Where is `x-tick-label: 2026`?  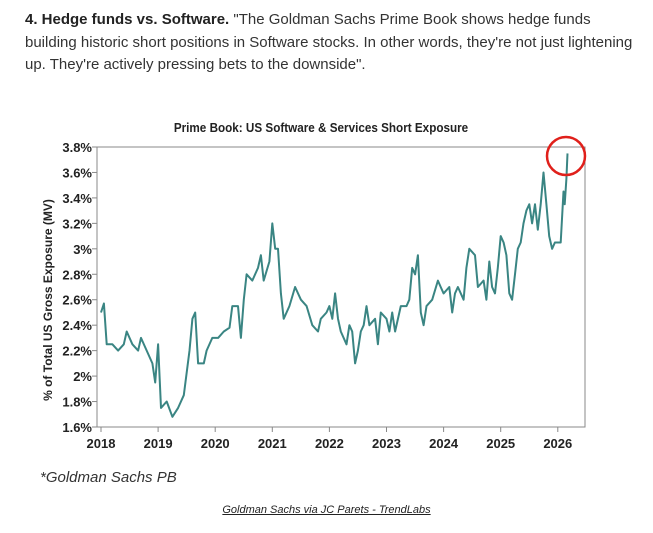 x-tick-label: 2026 is located at coordinates (557, 443).